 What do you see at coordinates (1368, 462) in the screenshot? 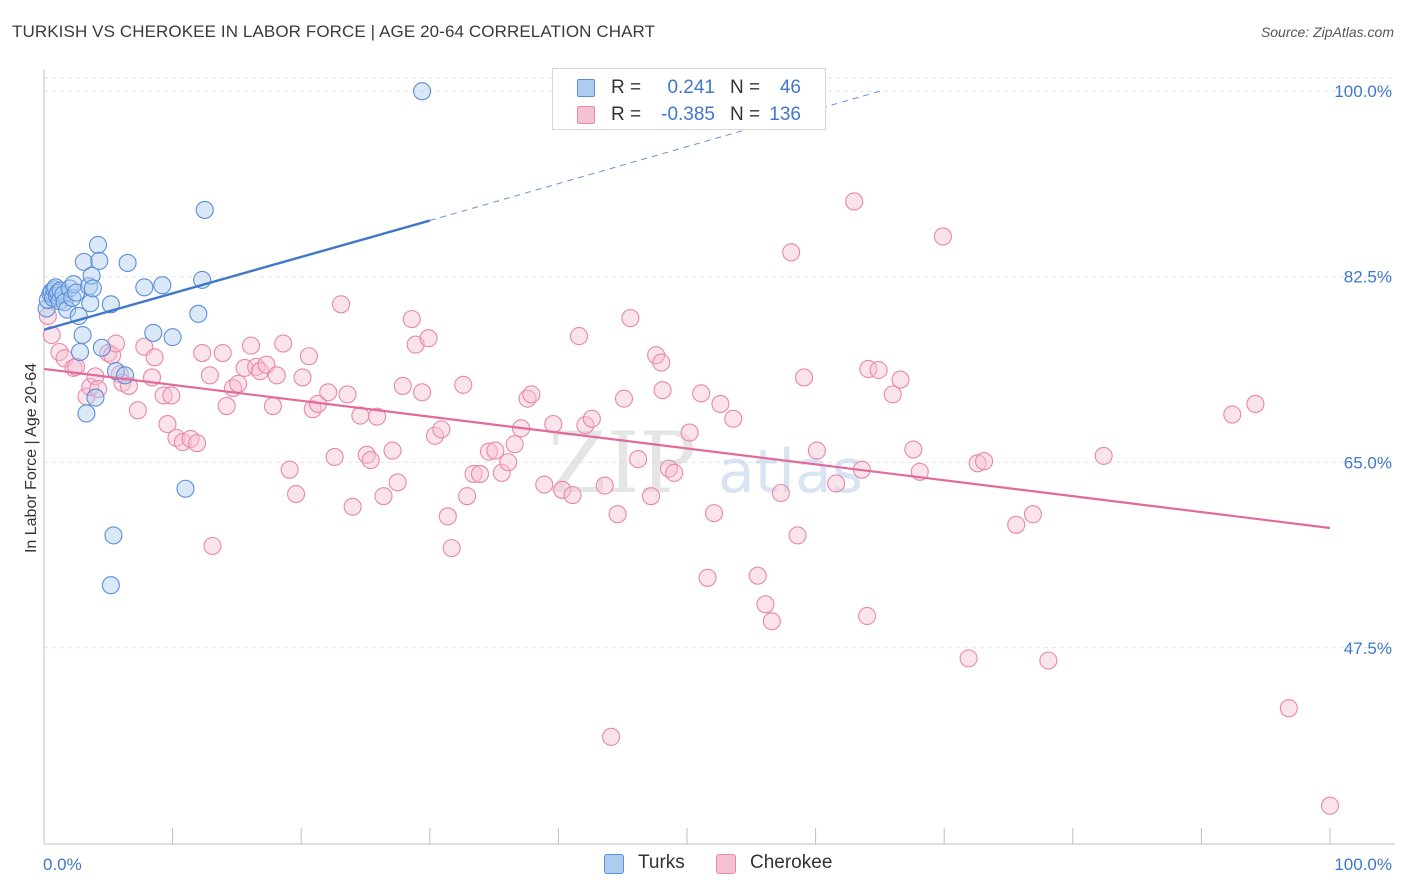
I see `y-tick-label: 65.0%` at bounding box center [1368, 462].